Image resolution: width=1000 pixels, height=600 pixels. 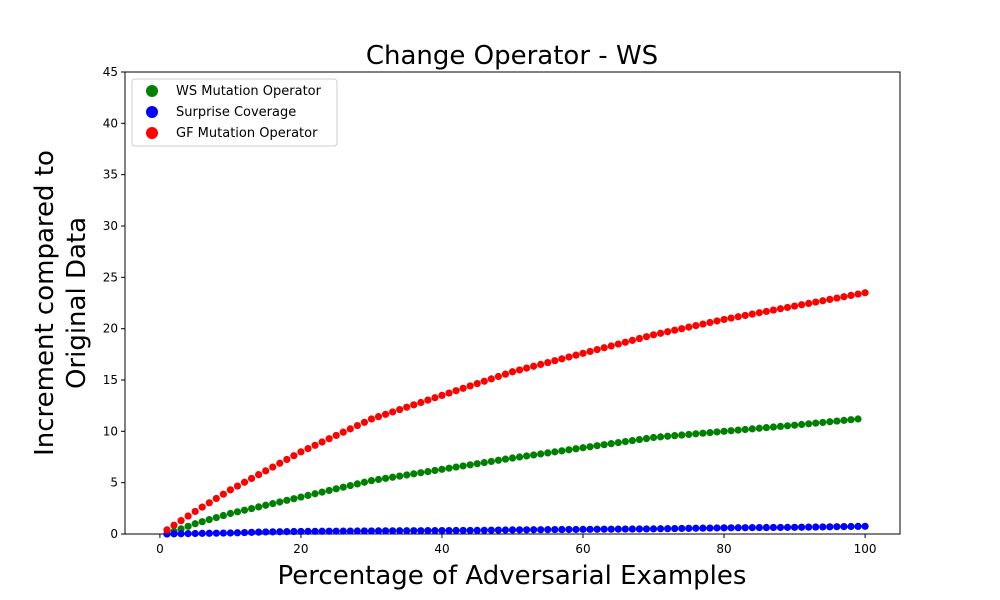 I want to click on y-tick-label: 35, so click(x=110, y=175).